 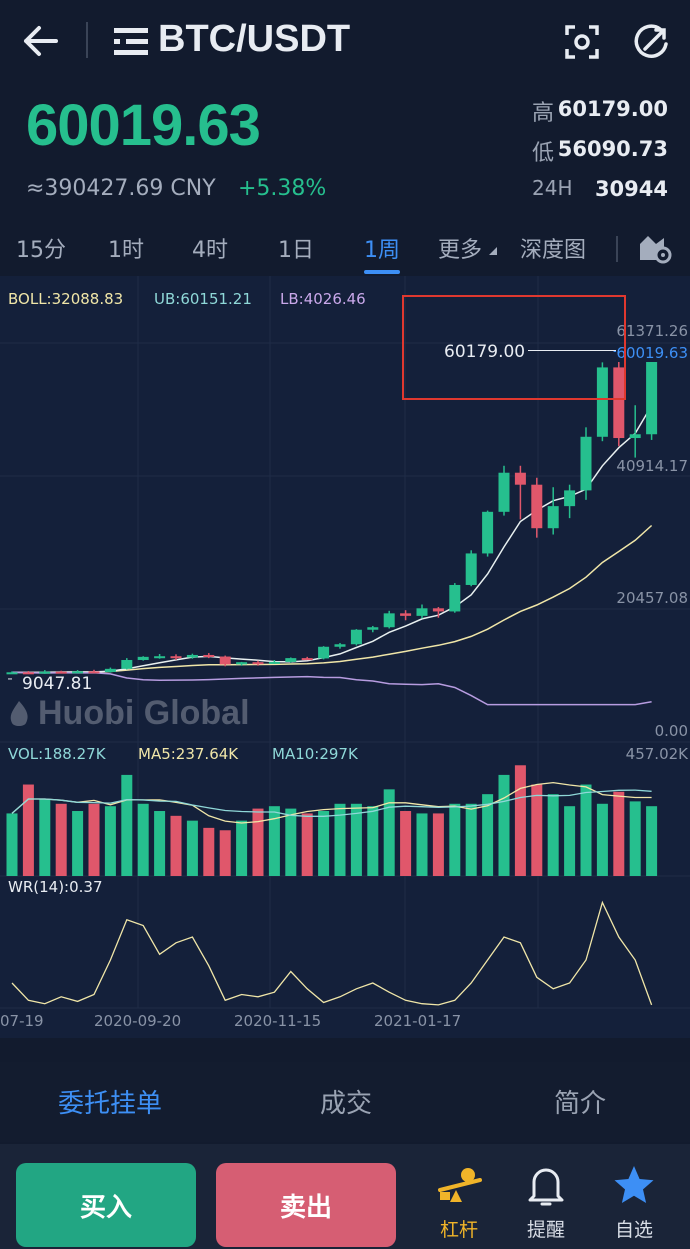 What do you see at coordinates (110, 1104) in the screenshot?
I see `tab-orders: 委托挂单` at bounding box center [110, 1104].